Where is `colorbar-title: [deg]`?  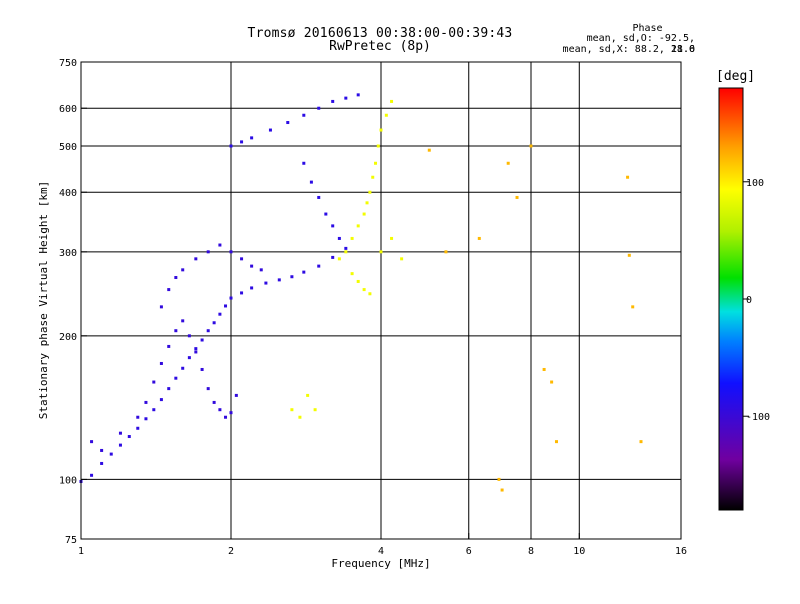
colorbar-title: [deg] is located at coordinates (736, 76).